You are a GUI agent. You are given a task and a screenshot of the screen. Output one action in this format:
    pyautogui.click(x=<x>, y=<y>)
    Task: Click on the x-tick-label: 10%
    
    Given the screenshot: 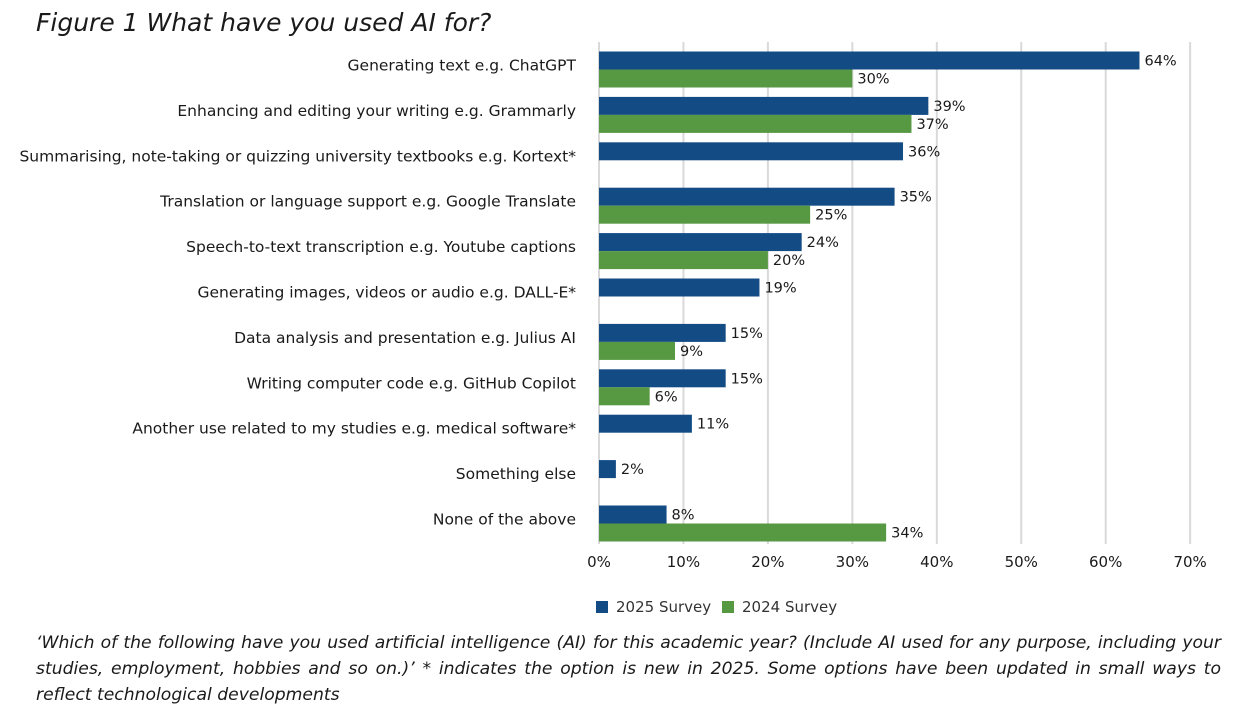 What is the action you would take?
    pyautogui.click(x=683, y=562)
    